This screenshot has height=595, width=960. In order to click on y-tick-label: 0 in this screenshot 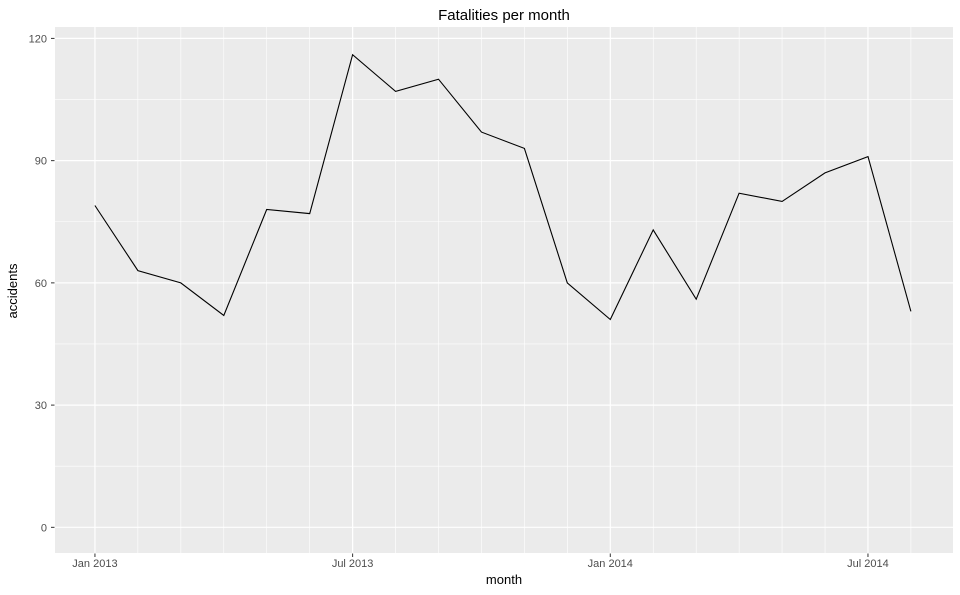, I will do `click(44, 528)`.